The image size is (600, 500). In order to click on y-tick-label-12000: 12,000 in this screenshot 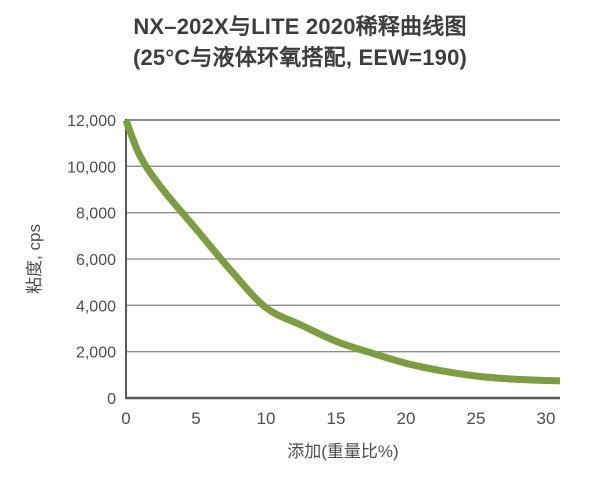, I will do `click(91, 121)`.